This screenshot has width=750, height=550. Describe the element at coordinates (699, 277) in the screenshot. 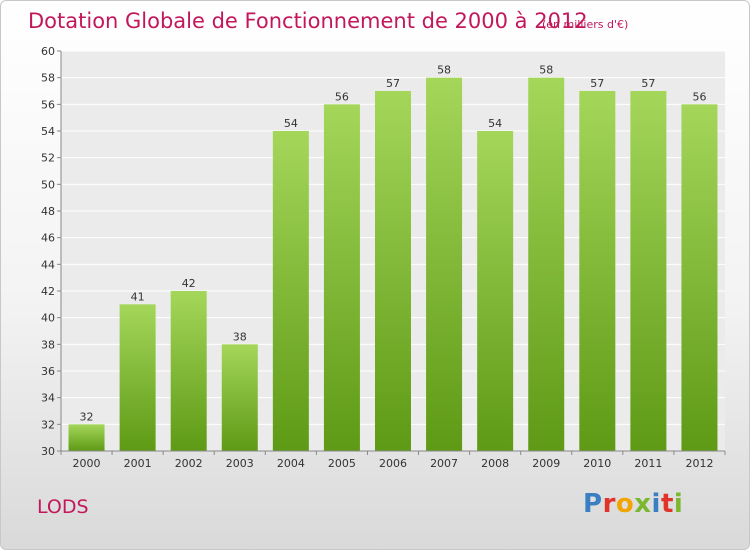

I see `bar-2012` at that location.